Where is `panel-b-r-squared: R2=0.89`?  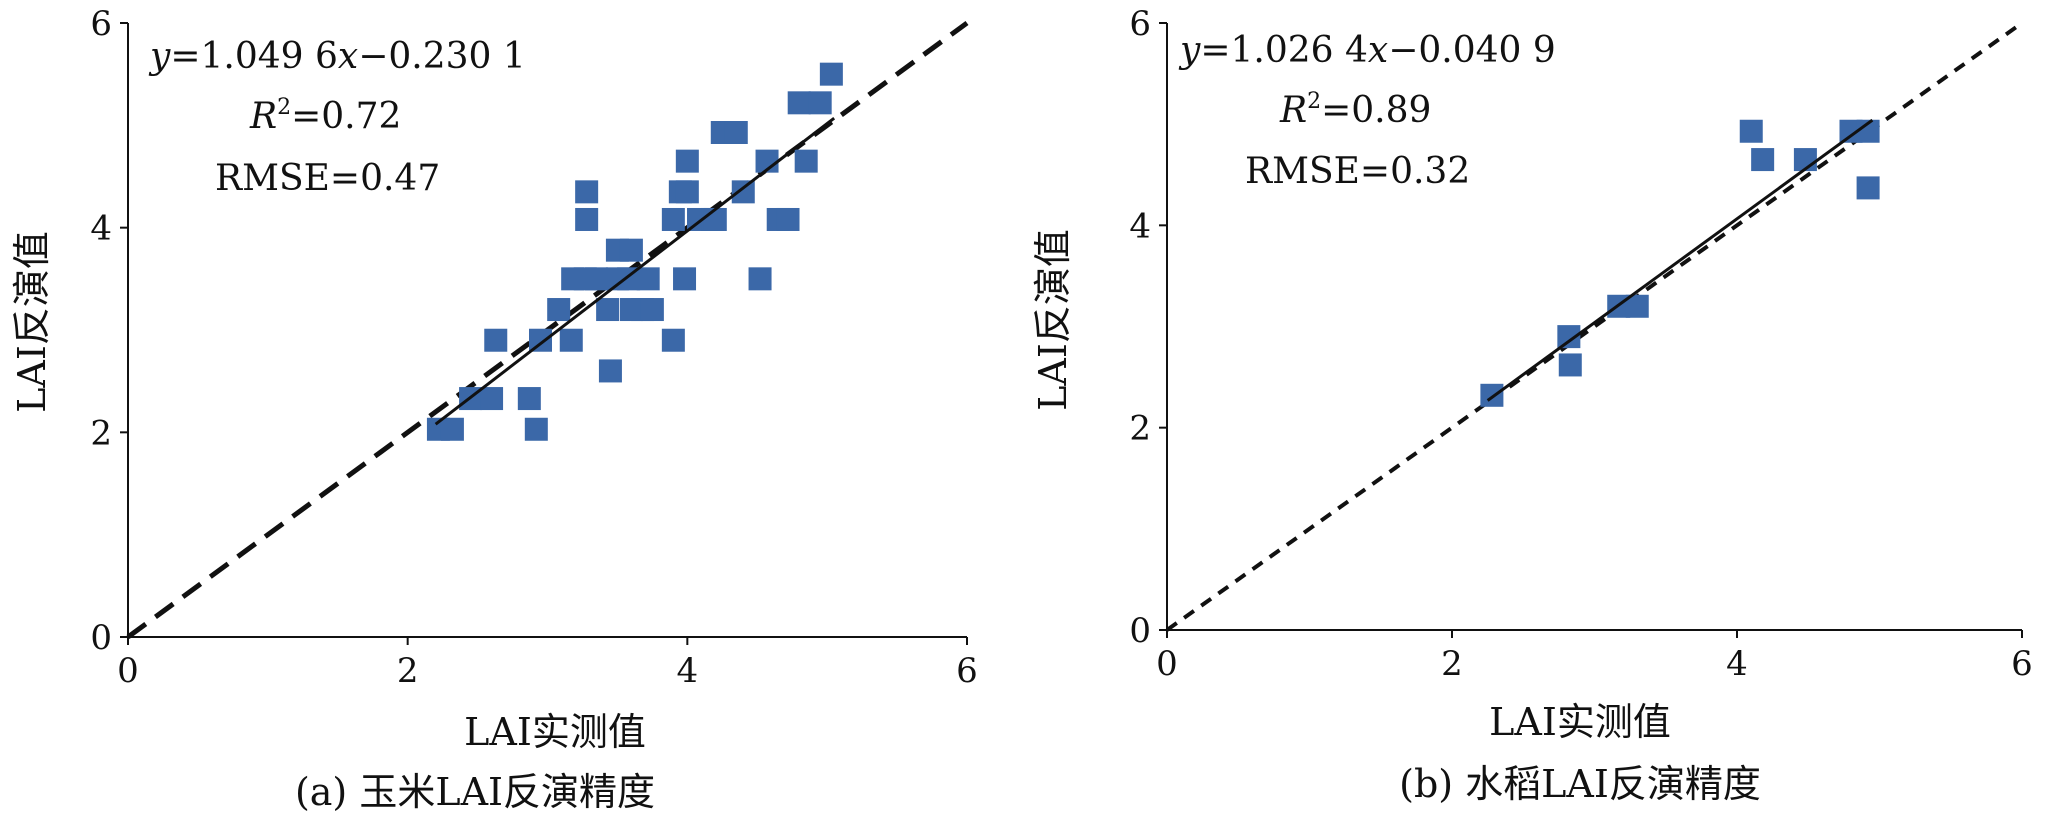 panel-b-r-squared: R2=0.89 is located at coordinates (1355, 110).